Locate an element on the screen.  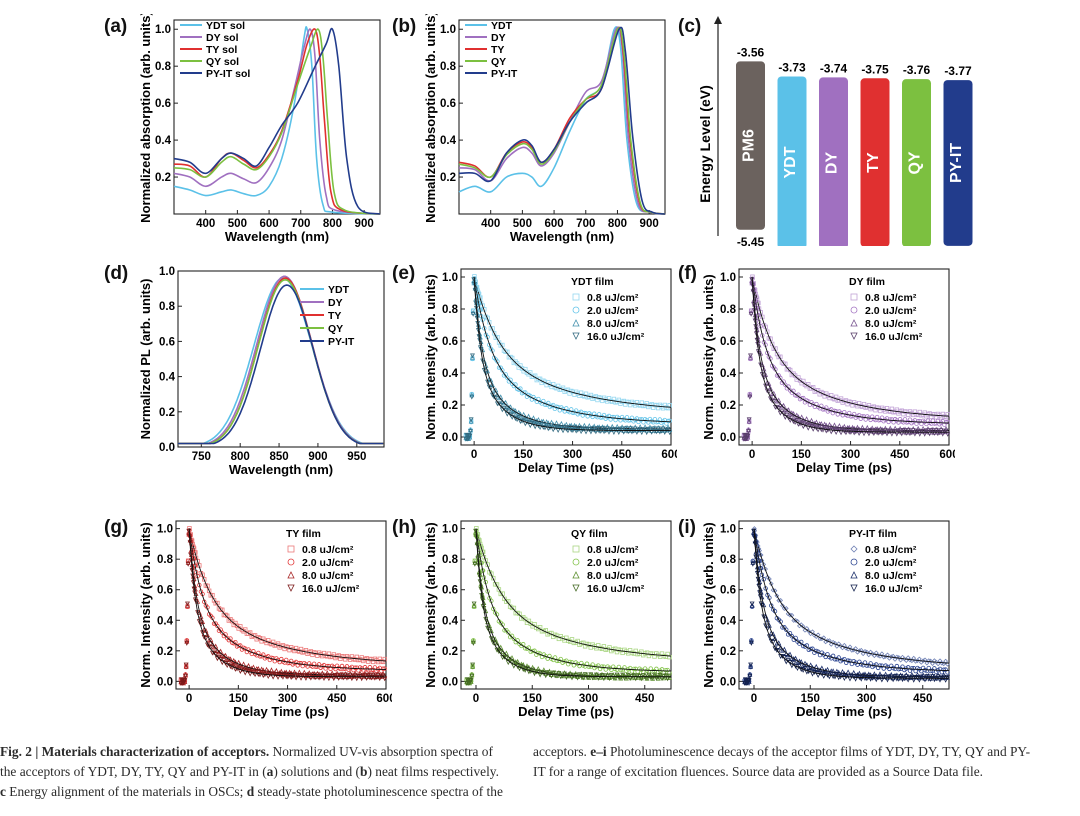
legend-label: QY sol is located at coordinates (222, 62).